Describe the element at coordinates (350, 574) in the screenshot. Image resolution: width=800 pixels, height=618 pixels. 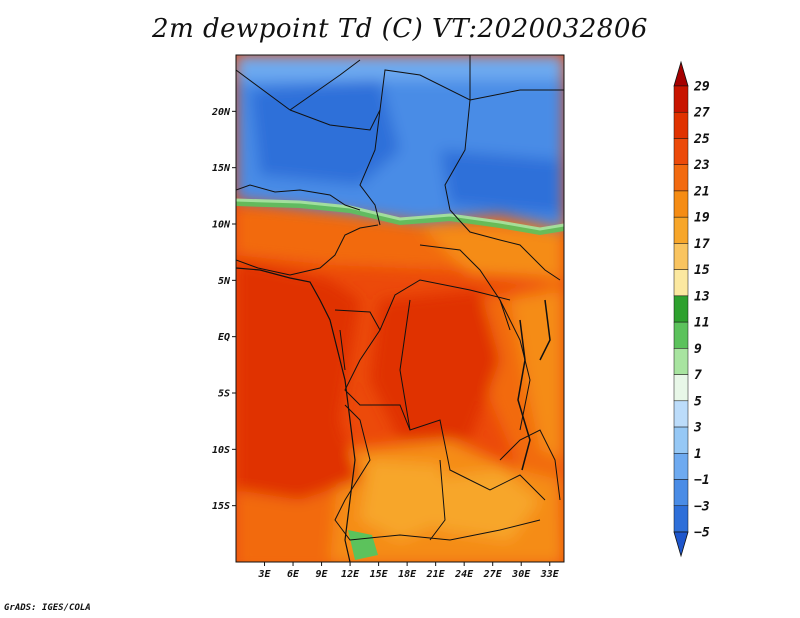
I see `lon-tick-label: 12E` at that location.